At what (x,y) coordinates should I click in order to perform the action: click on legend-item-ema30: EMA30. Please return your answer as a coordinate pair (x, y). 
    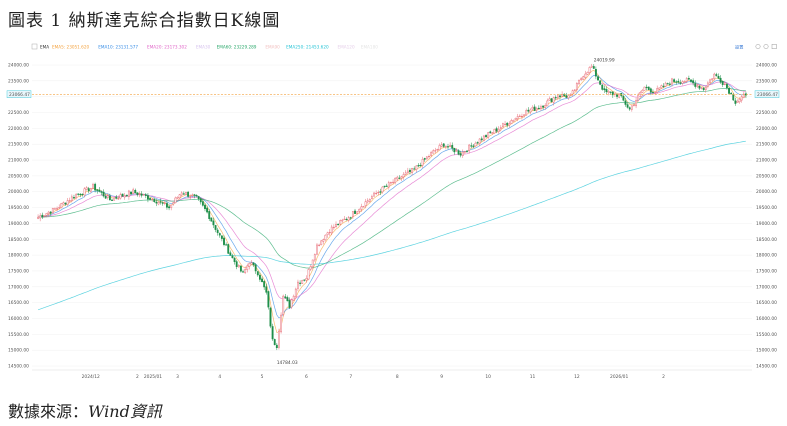
    Looking at the image, I should click on (203, 46).